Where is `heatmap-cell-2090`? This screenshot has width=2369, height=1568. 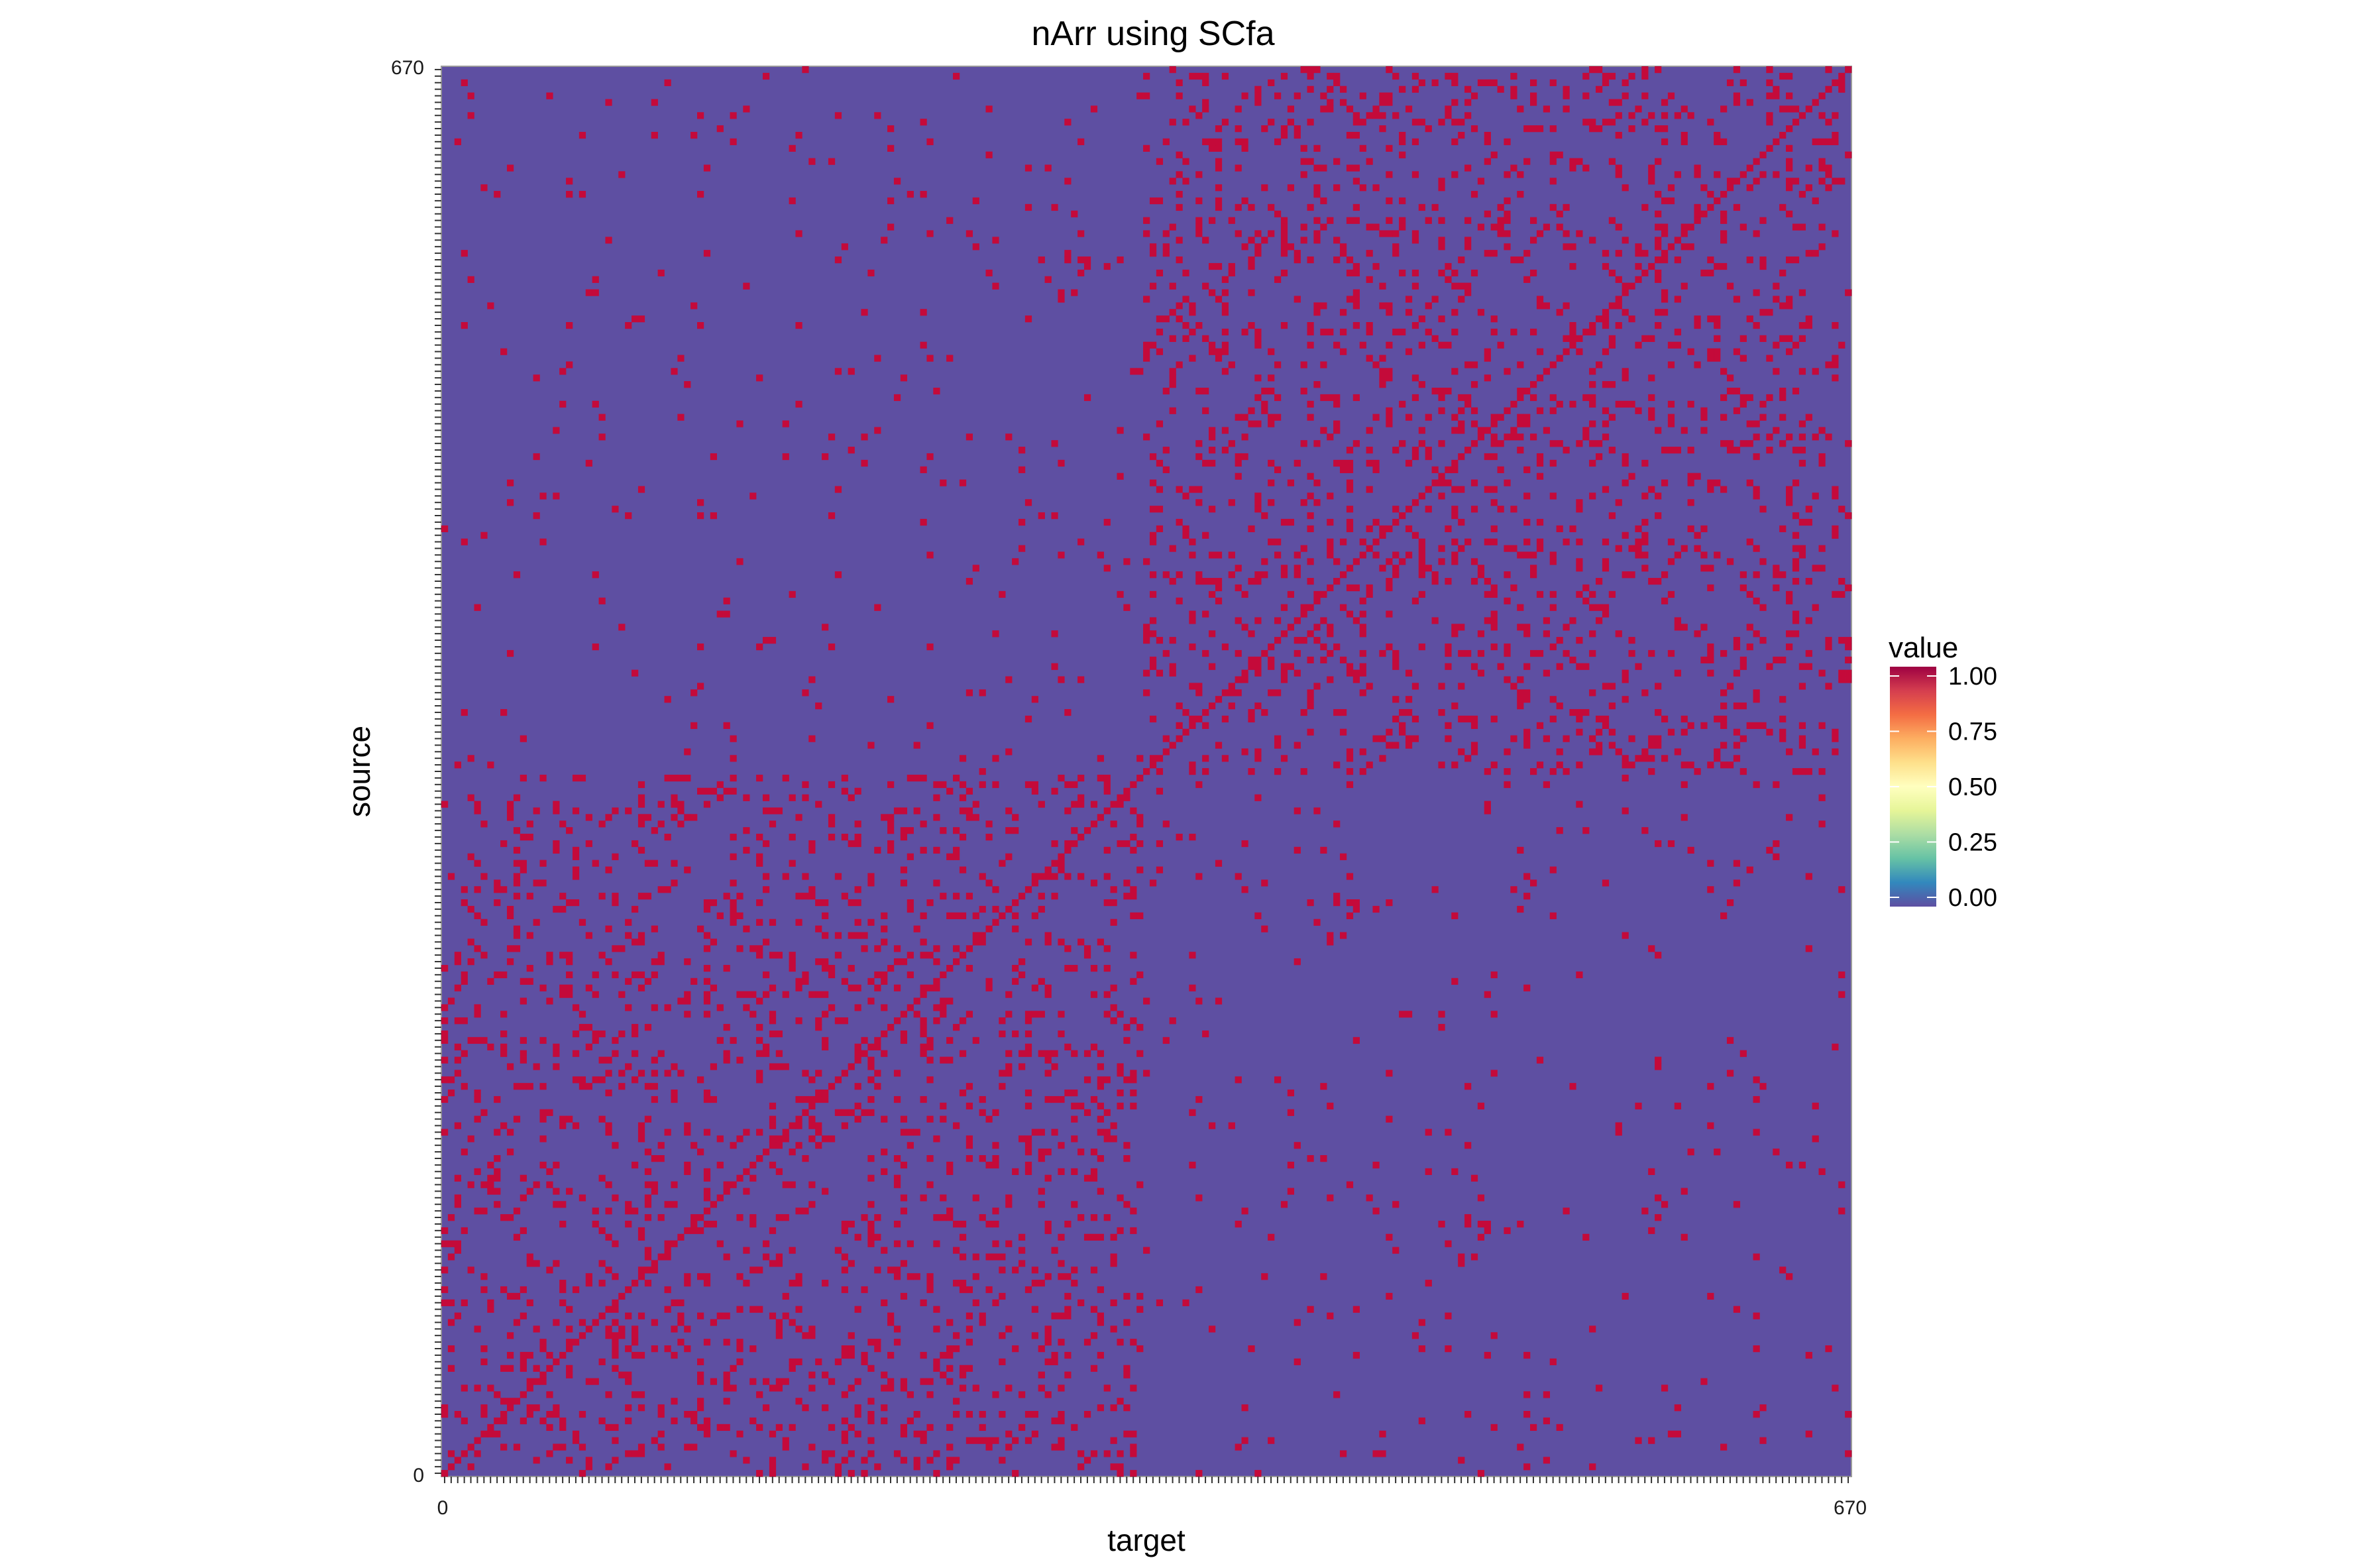 heatmap-cell-2090 is located at coordinates (1185, 732).